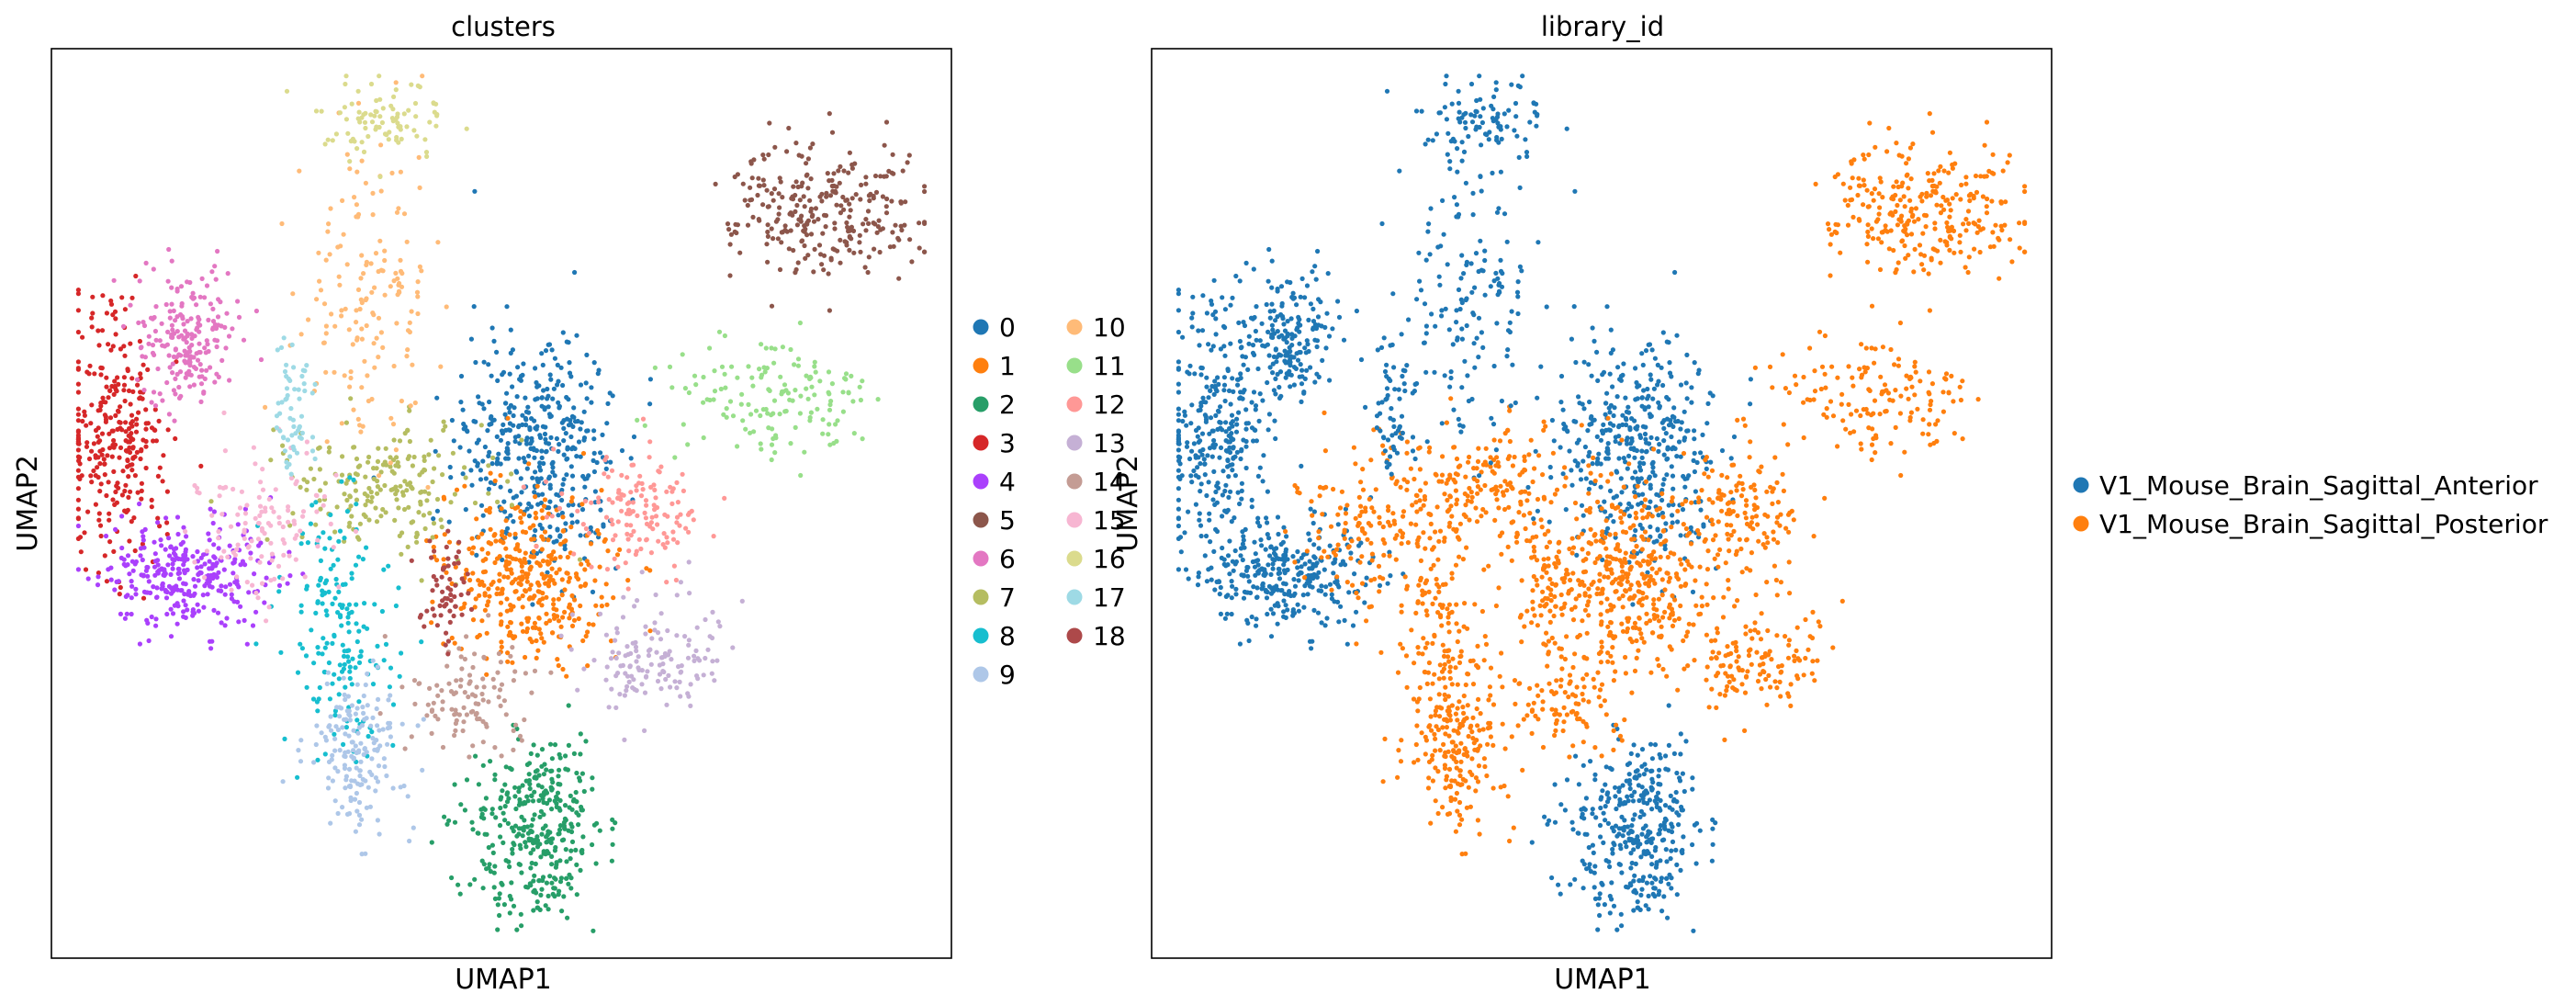  What do you see at coordinates (373, 193) in the screenshot?
I see `cluster-10-point` at bounding box center [373, 193].